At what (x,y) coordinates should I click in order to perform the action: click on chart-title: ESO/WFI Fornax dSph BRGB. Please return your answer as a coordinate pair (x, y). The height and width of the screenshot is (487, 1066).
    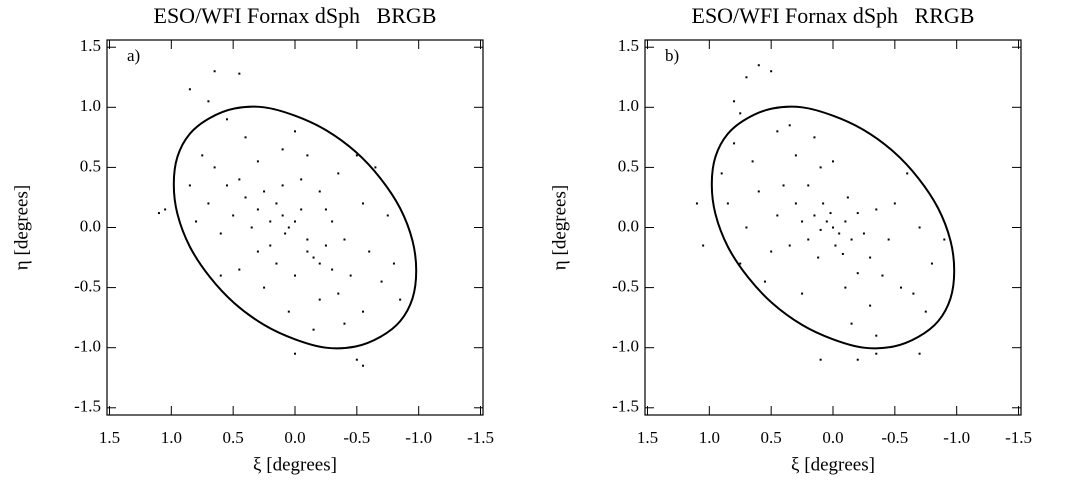
    Looking at the image, I should click on (295, 15).